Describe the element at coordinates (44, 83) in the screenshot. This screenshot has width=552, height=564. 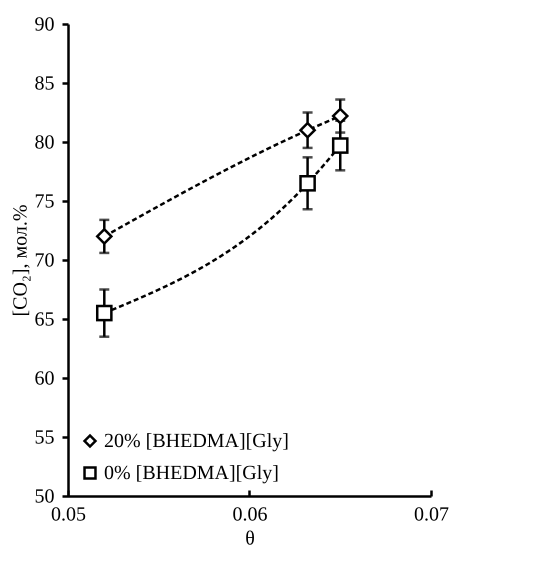
I see `y-tick-label: 85` at that location.